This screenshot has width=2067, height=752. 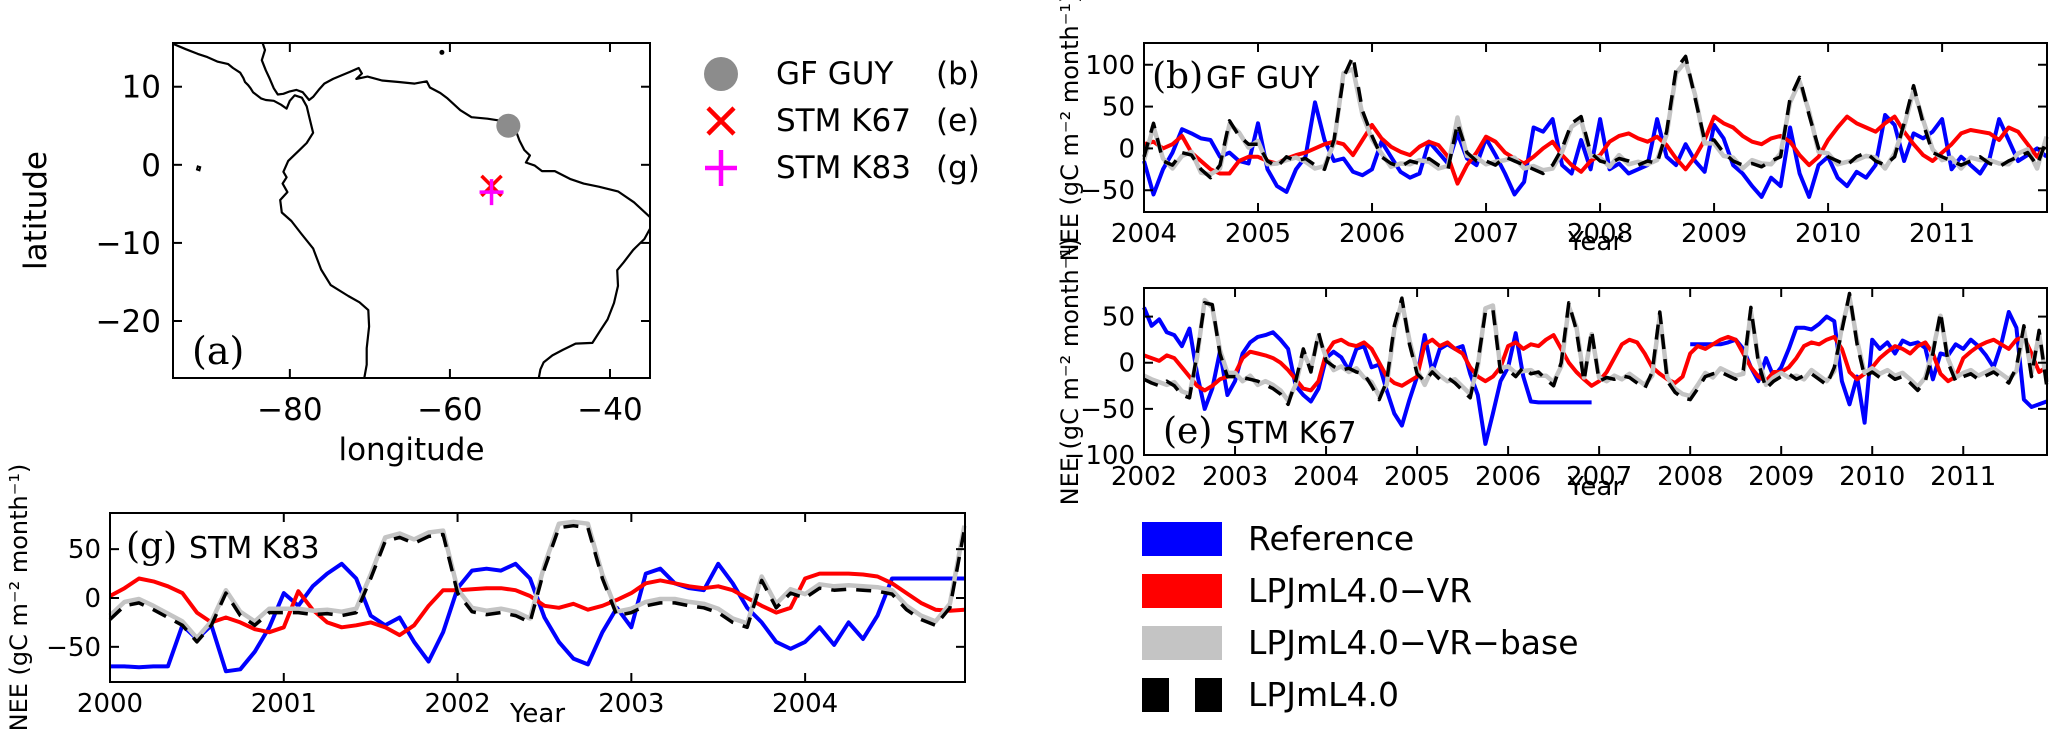 What do you see at coordinates (721, 167) in the screenshot?
I see `plus-marker-icon` at bounding box center [721, 167].